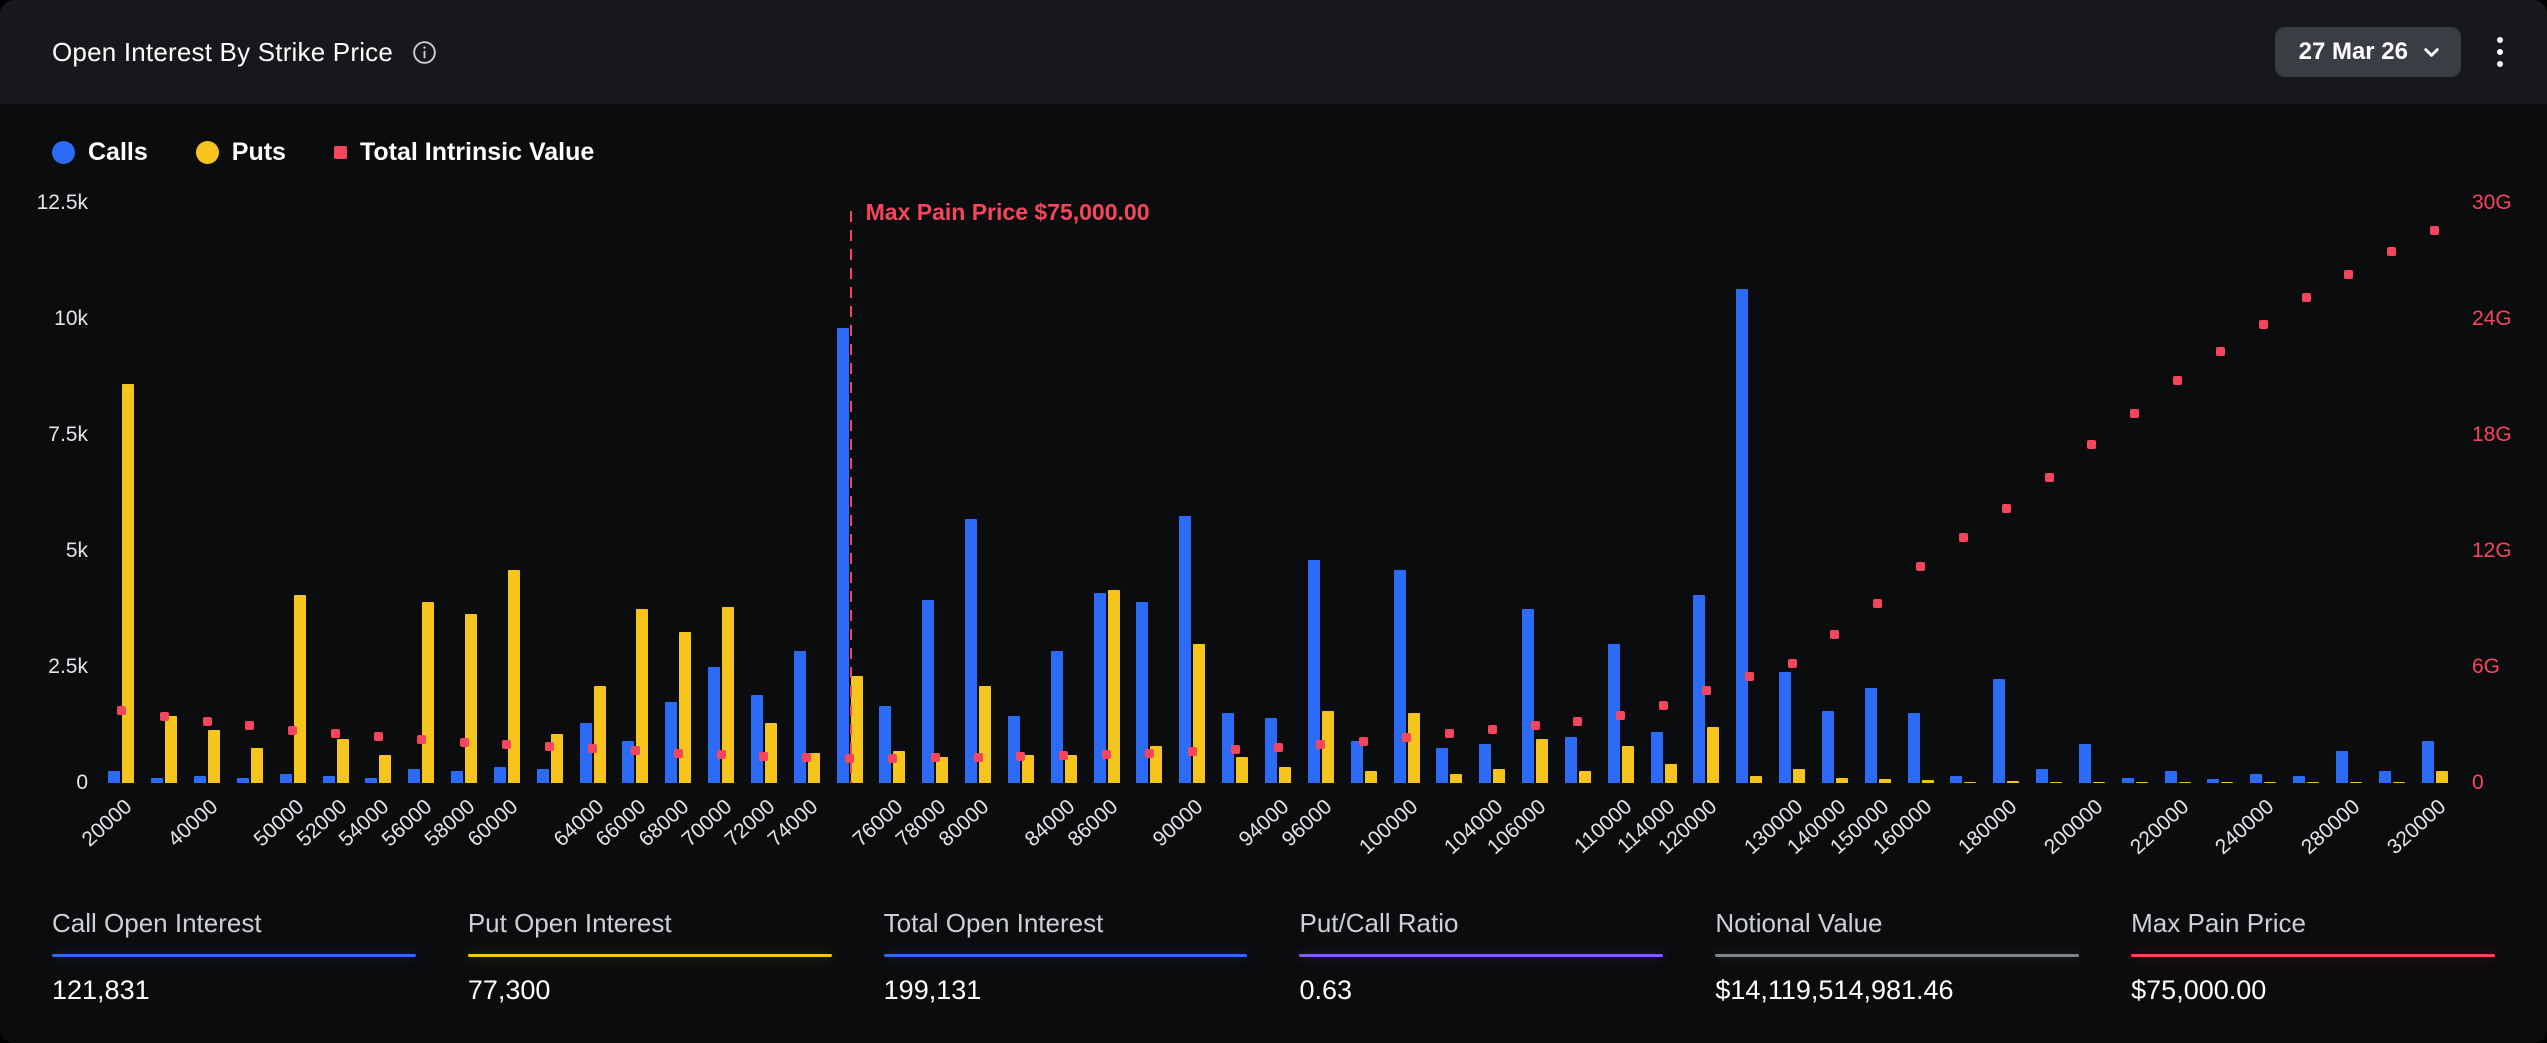  I want to click on x-axis-label: 40000, so click(193, 823).